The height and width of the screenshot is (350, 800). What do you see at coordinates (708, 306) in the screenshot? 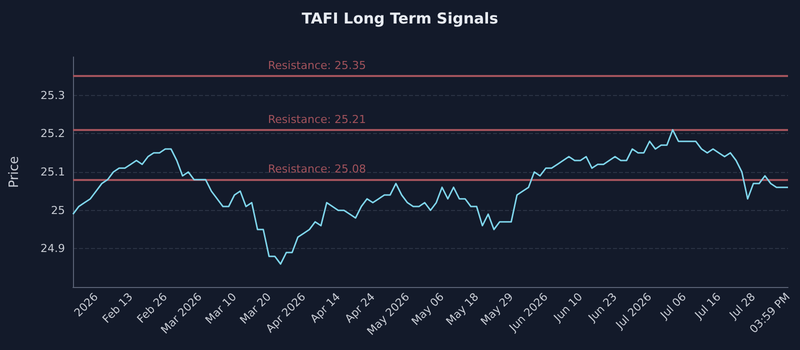
I see `x-tick-label: Jul 16` at bounding box center [708, 306].